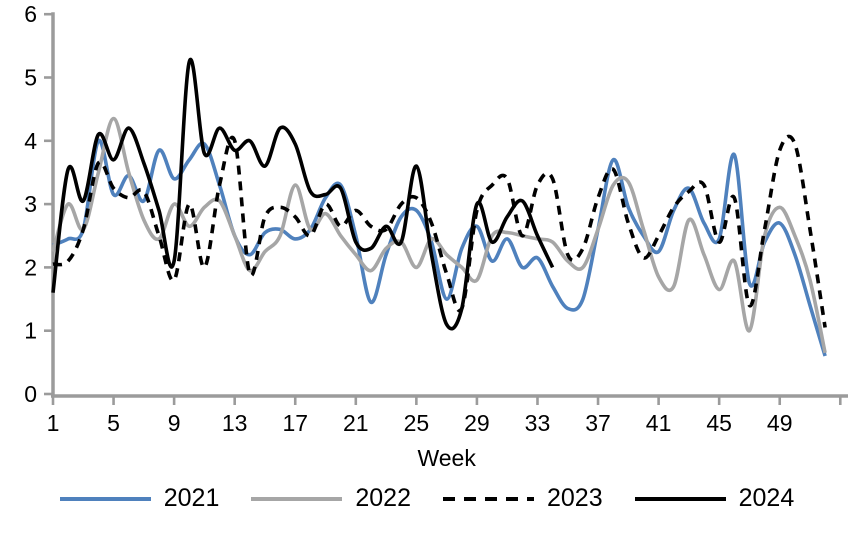 This screenshot has height=536, width=852. I want to click on x-tick-label: 25, so click(417, 423).